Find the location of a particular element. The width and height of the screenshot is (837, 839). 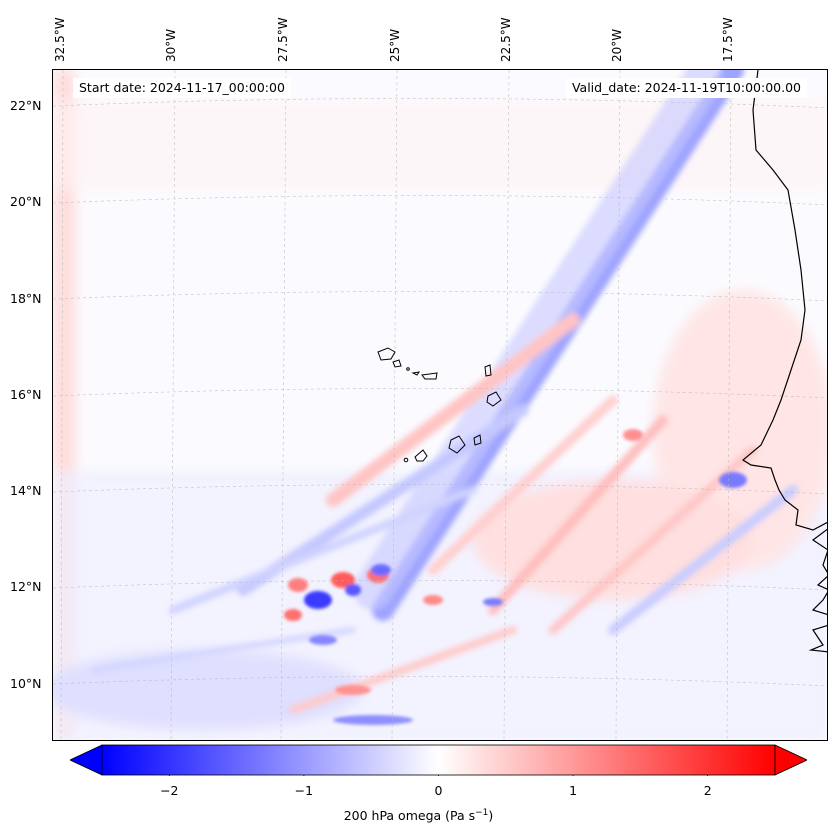

colorbar-extend-low is located at coordinates (86, 760).